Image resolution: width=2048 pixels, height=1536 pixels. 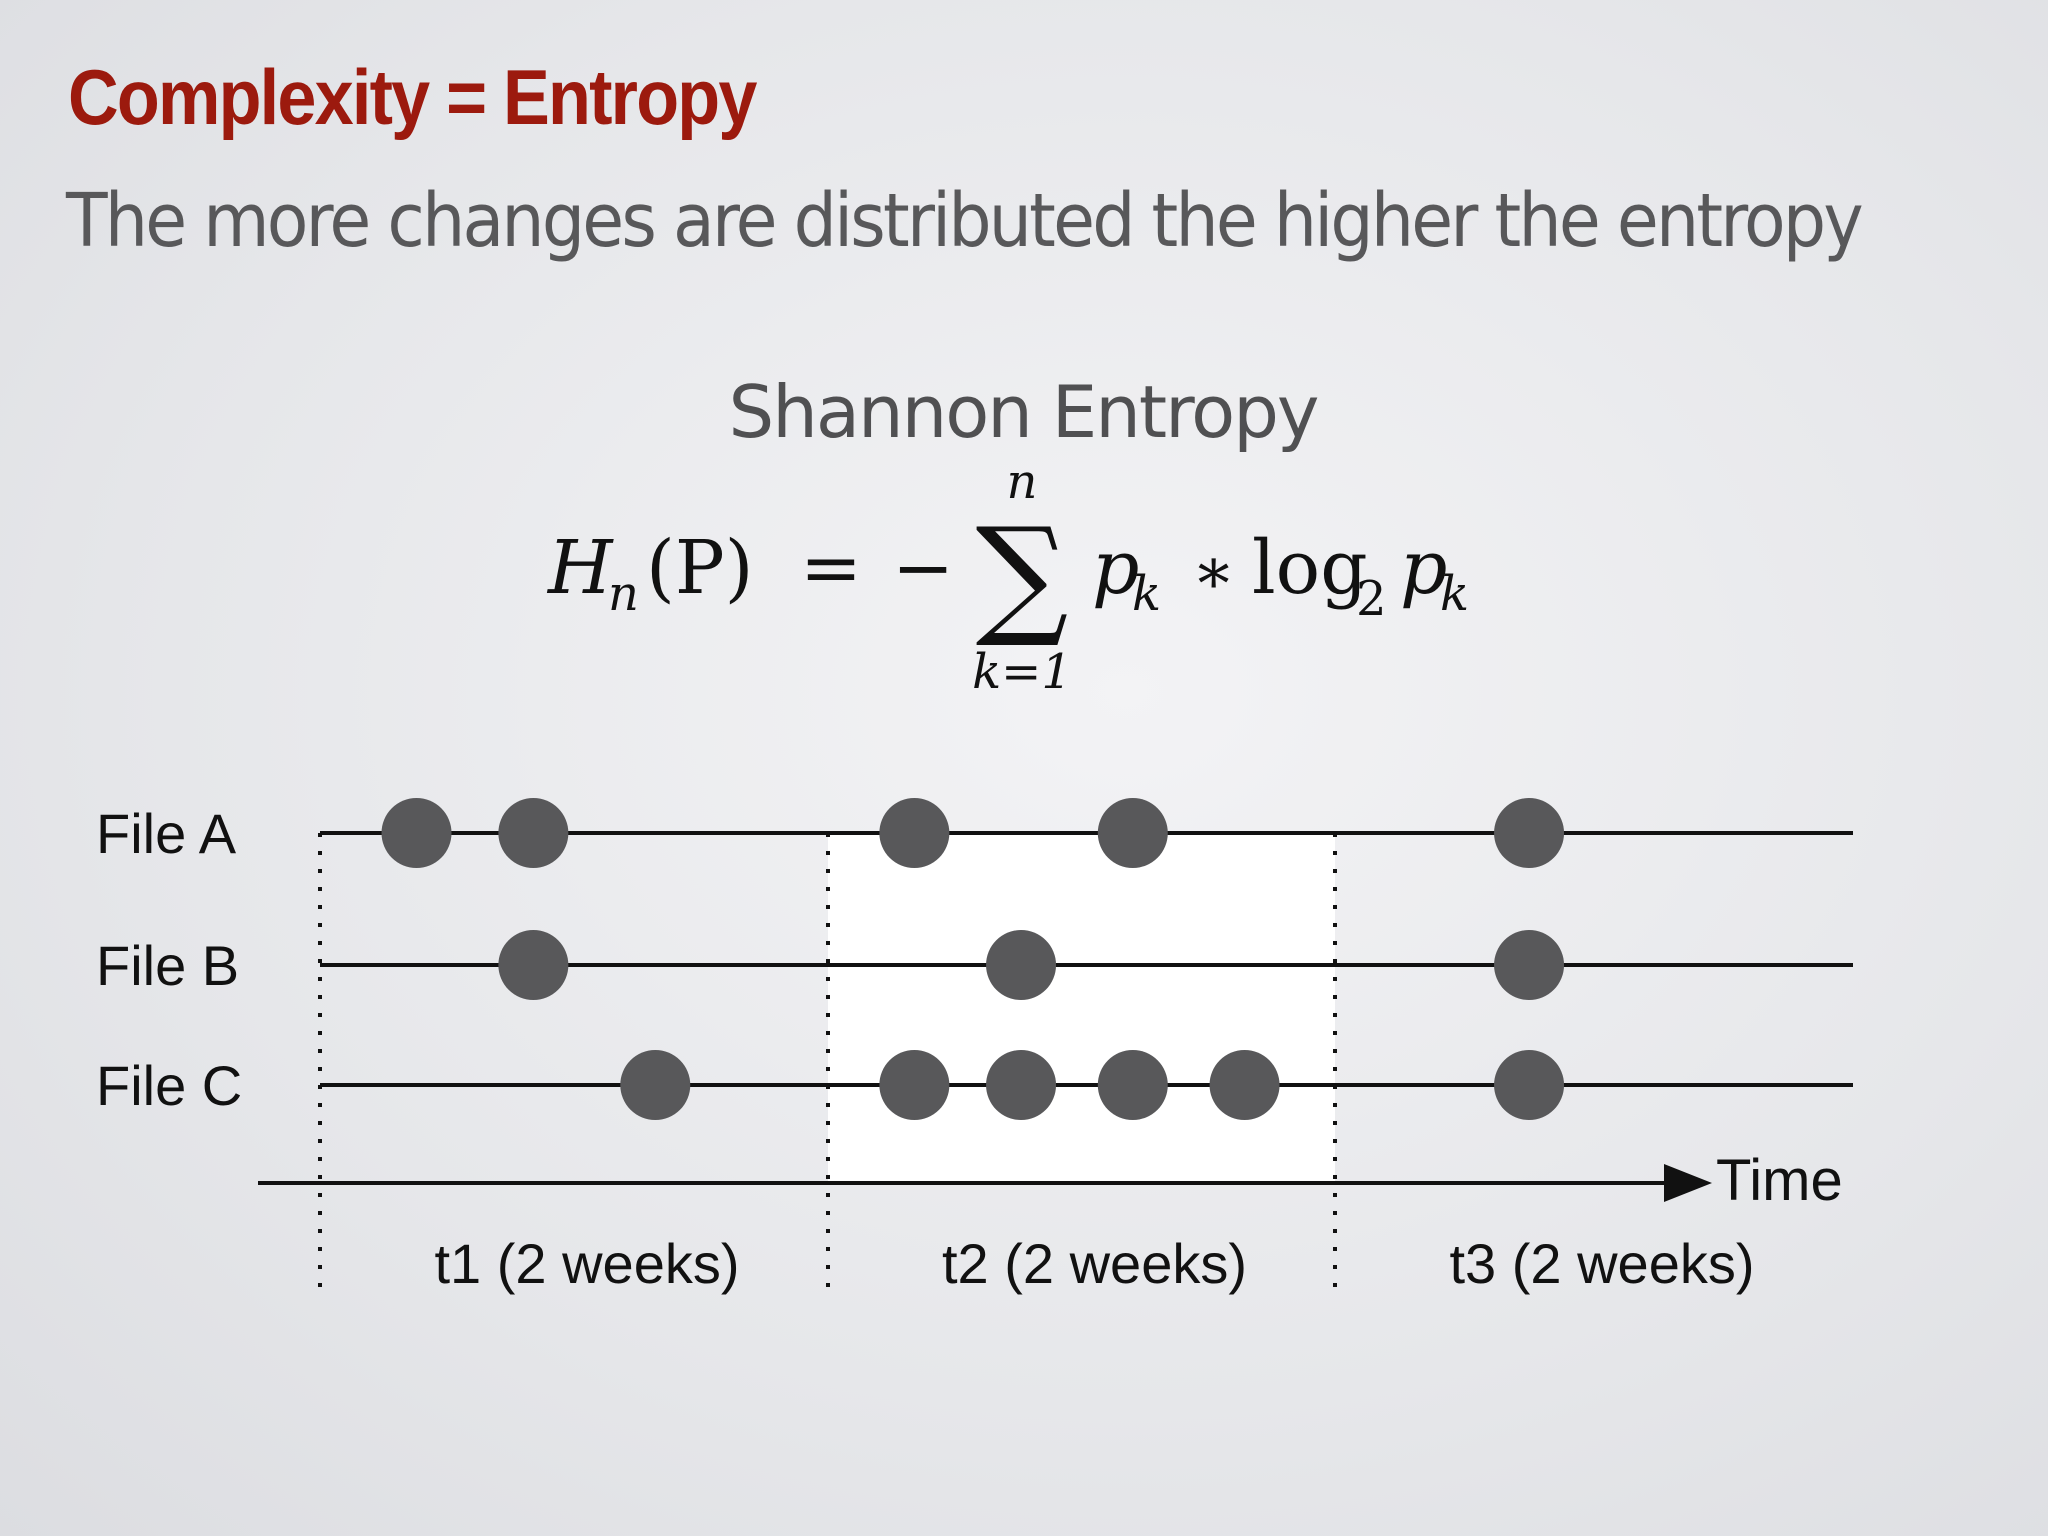 What do you see at coordinates (623, 594) in the screenshot?
I see `formula-lhs-sub: n` at bounding box center [623, 594].